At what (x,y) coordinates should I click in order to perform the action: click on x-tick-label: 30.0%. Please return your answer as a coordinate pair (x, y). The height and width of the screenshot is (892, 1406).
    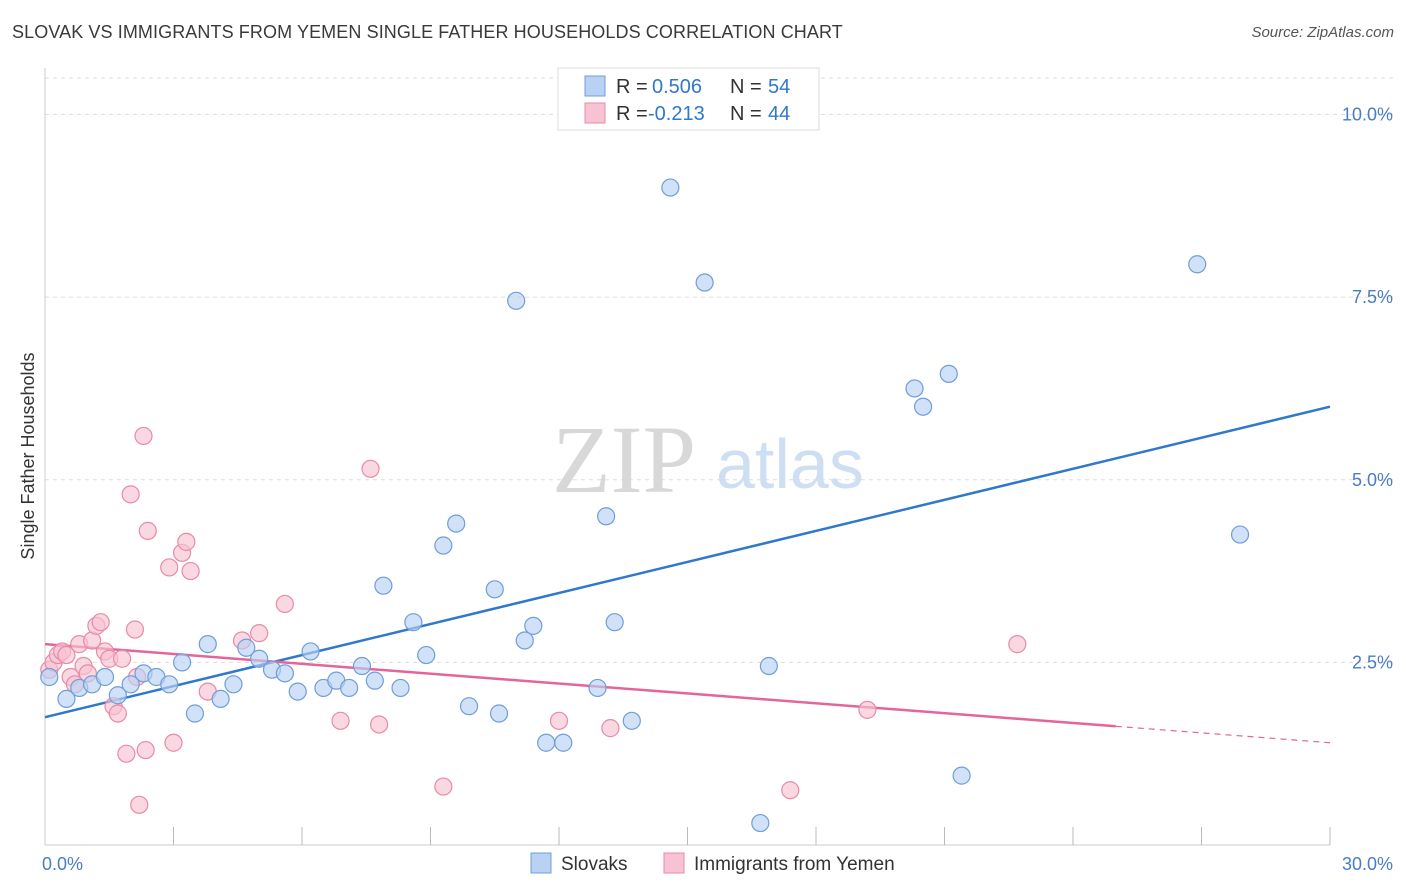
    Looking at the image, I should click on (1367, 864).